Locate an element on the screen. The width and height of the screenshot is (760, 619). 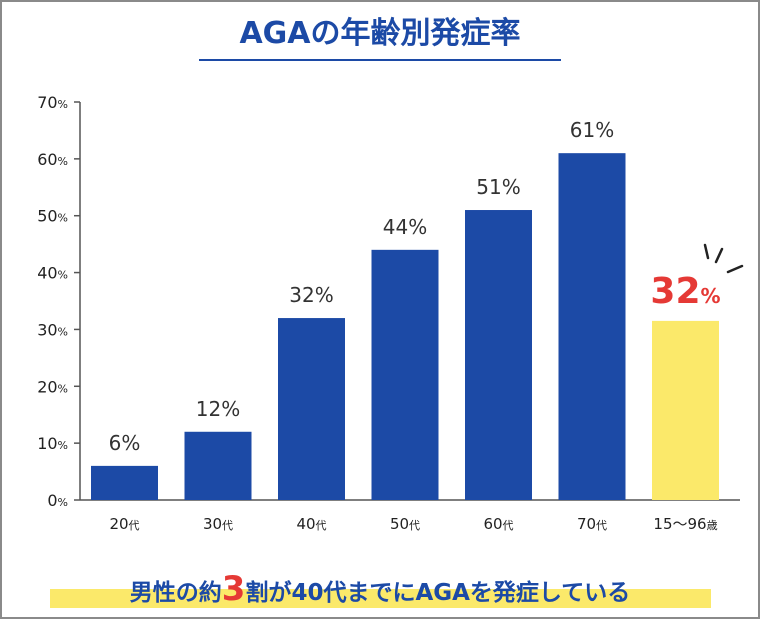
bar-value-label: 61% is located at coordinates (592, 130).